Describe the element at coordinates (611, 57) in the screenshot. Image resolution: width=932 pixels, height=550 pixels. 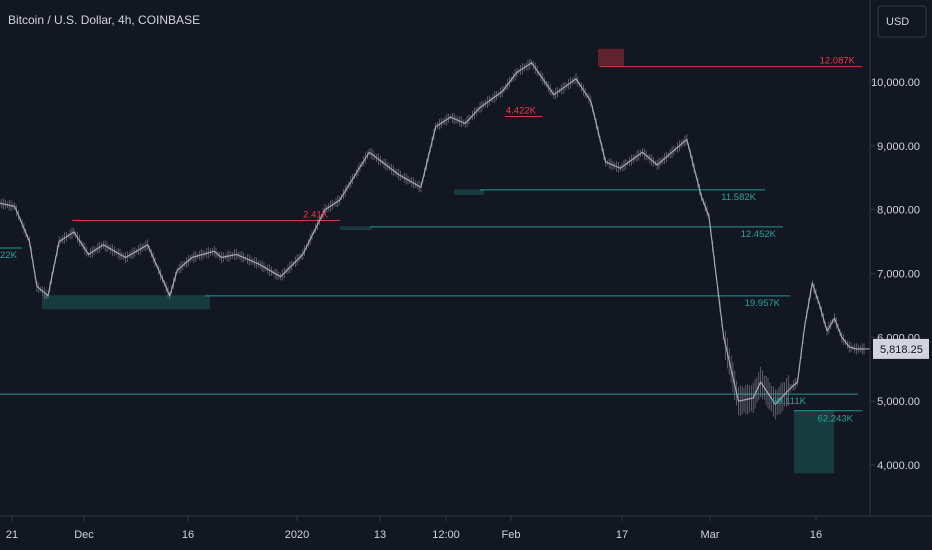
I see `zone-resistance` at that location.